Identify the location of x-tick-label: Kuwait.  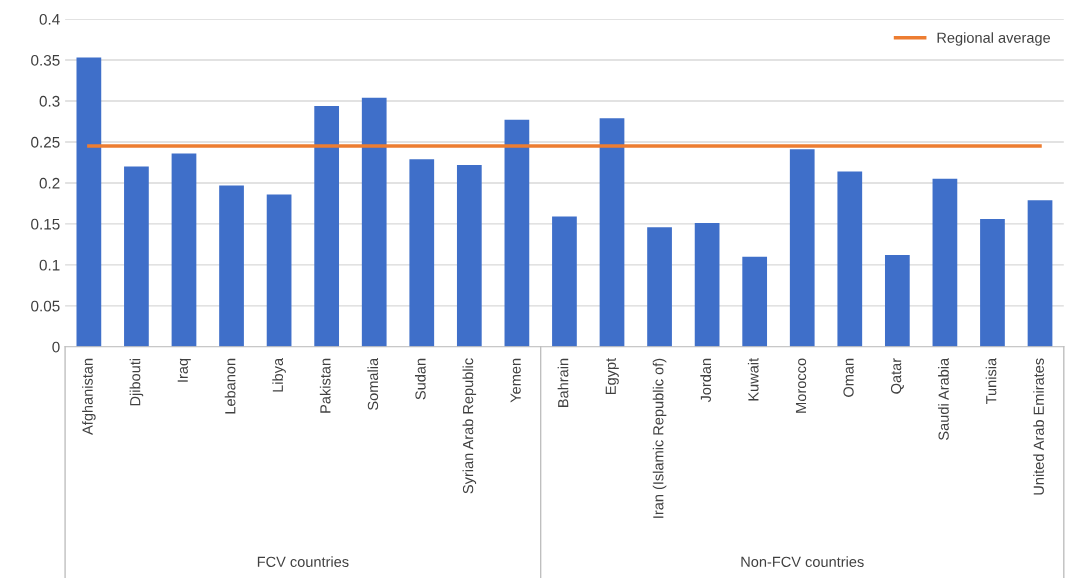
(753, 379).